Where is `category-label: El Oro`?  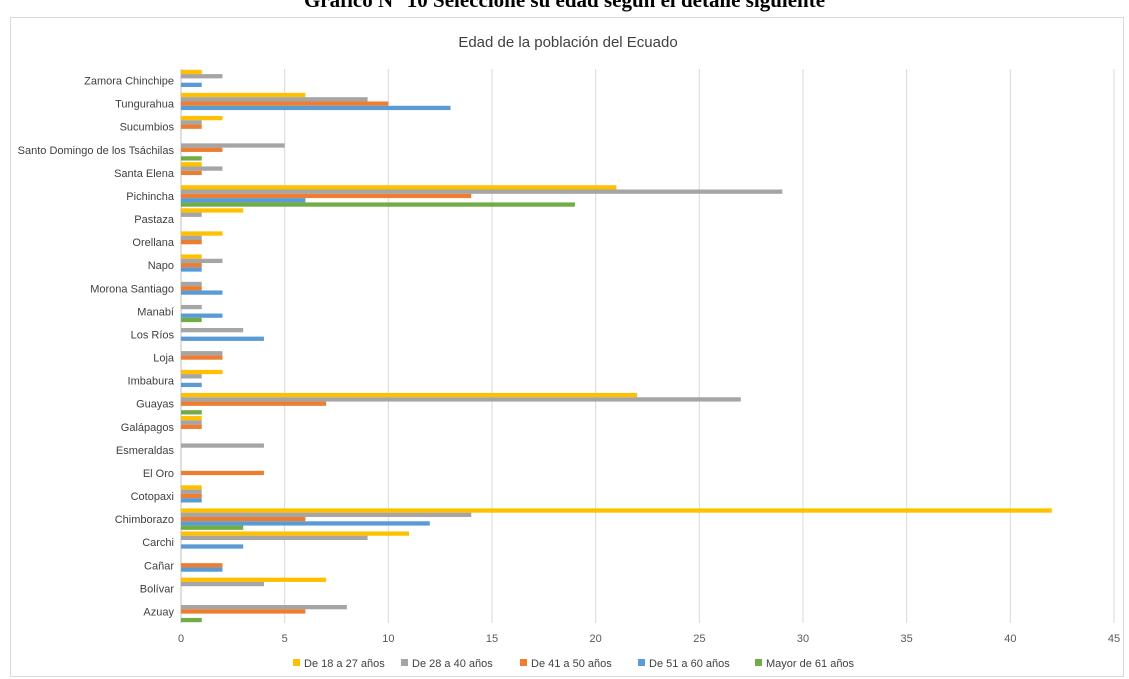
category-label: El Oro is located at coordinates (158, 474).